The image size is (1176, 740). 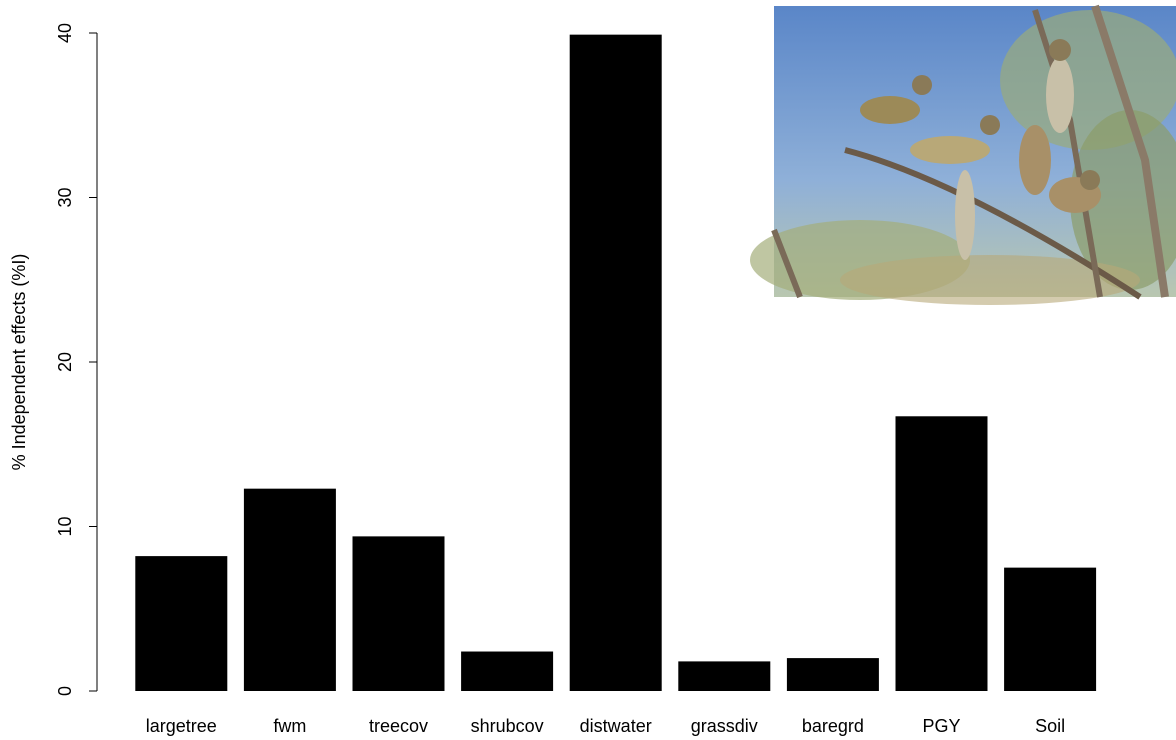 I want to click on x-tick-label: largetree, so click(x=181, y=726).